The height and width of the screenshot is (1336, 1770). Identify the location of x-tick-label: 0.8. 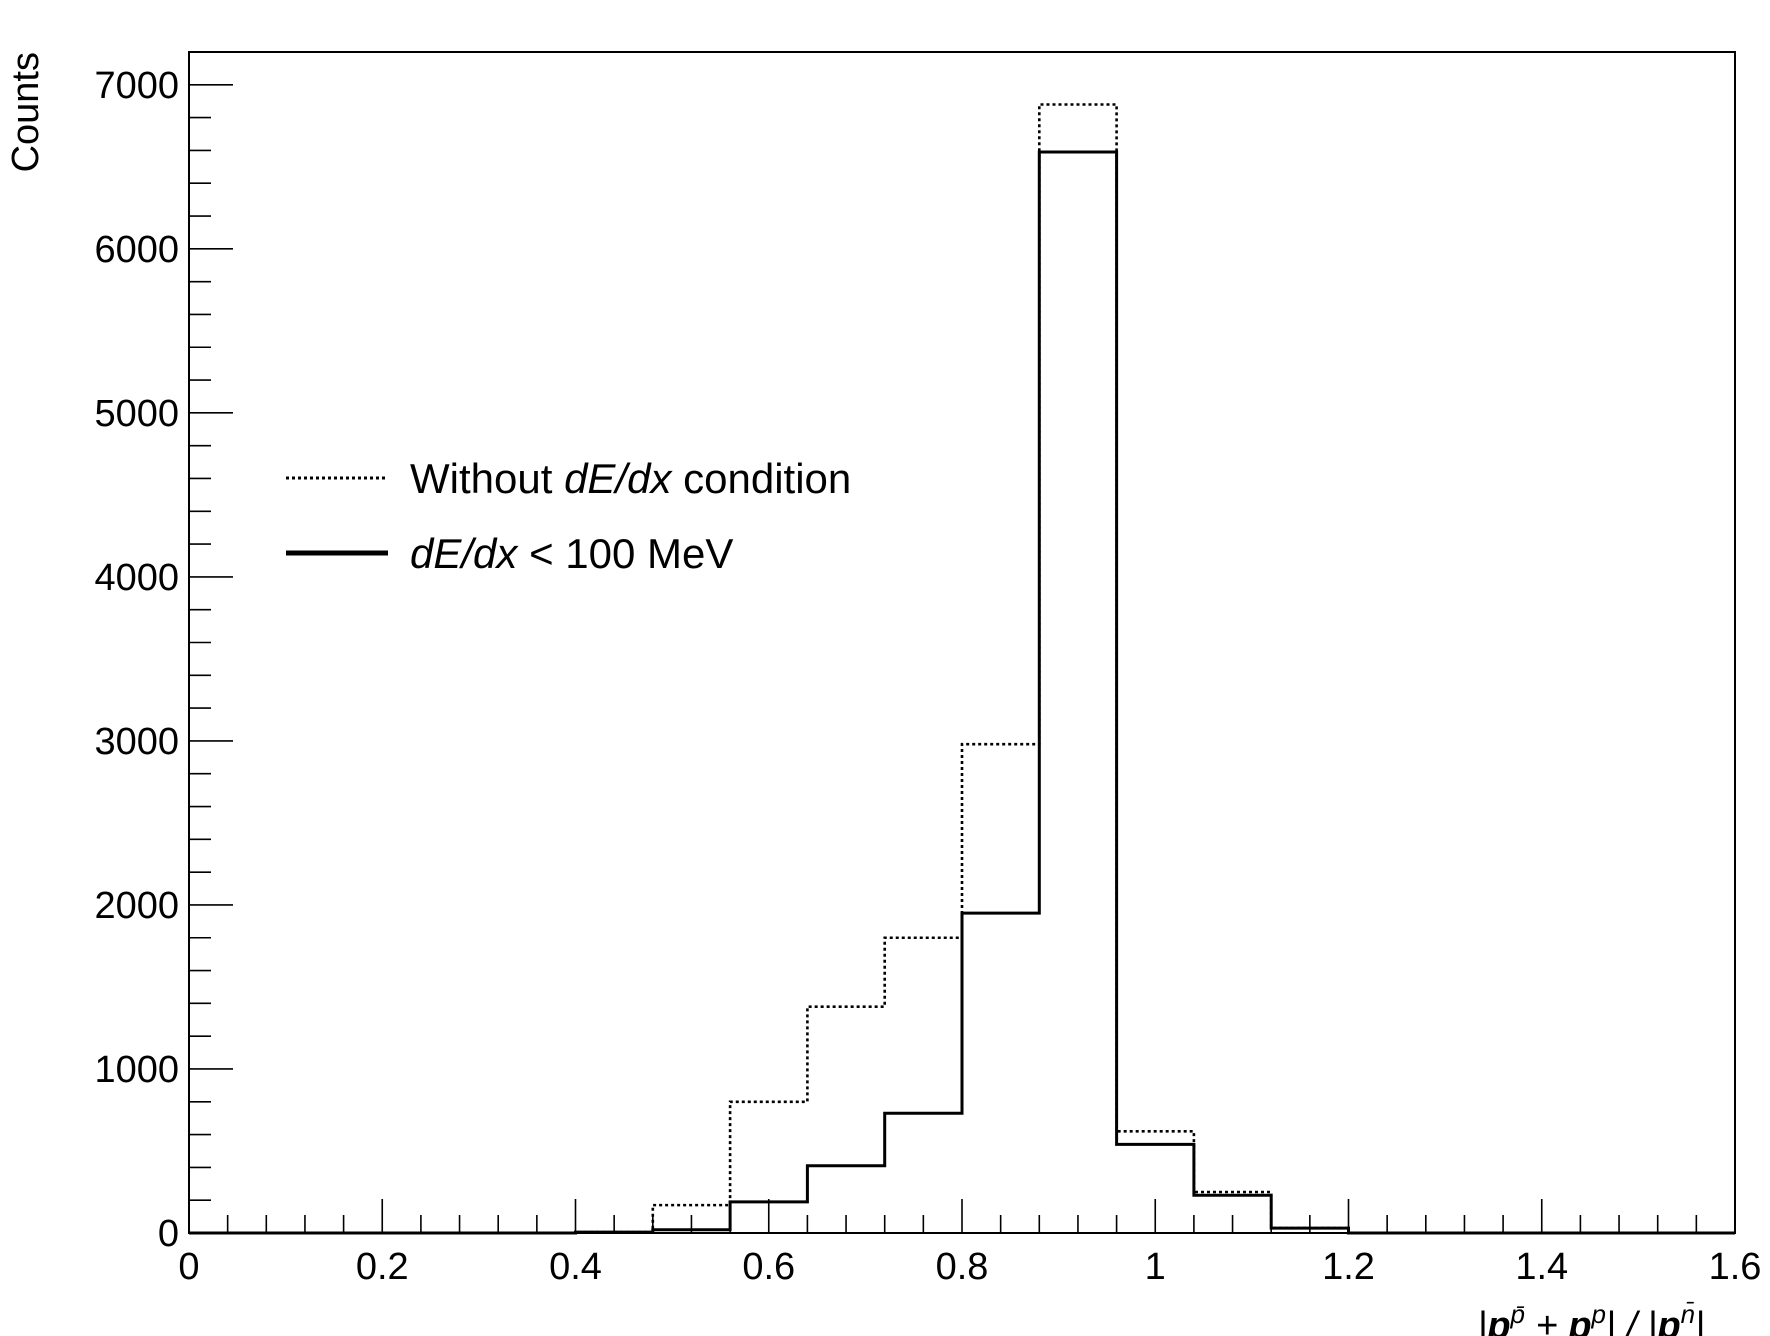
(962, 1267).